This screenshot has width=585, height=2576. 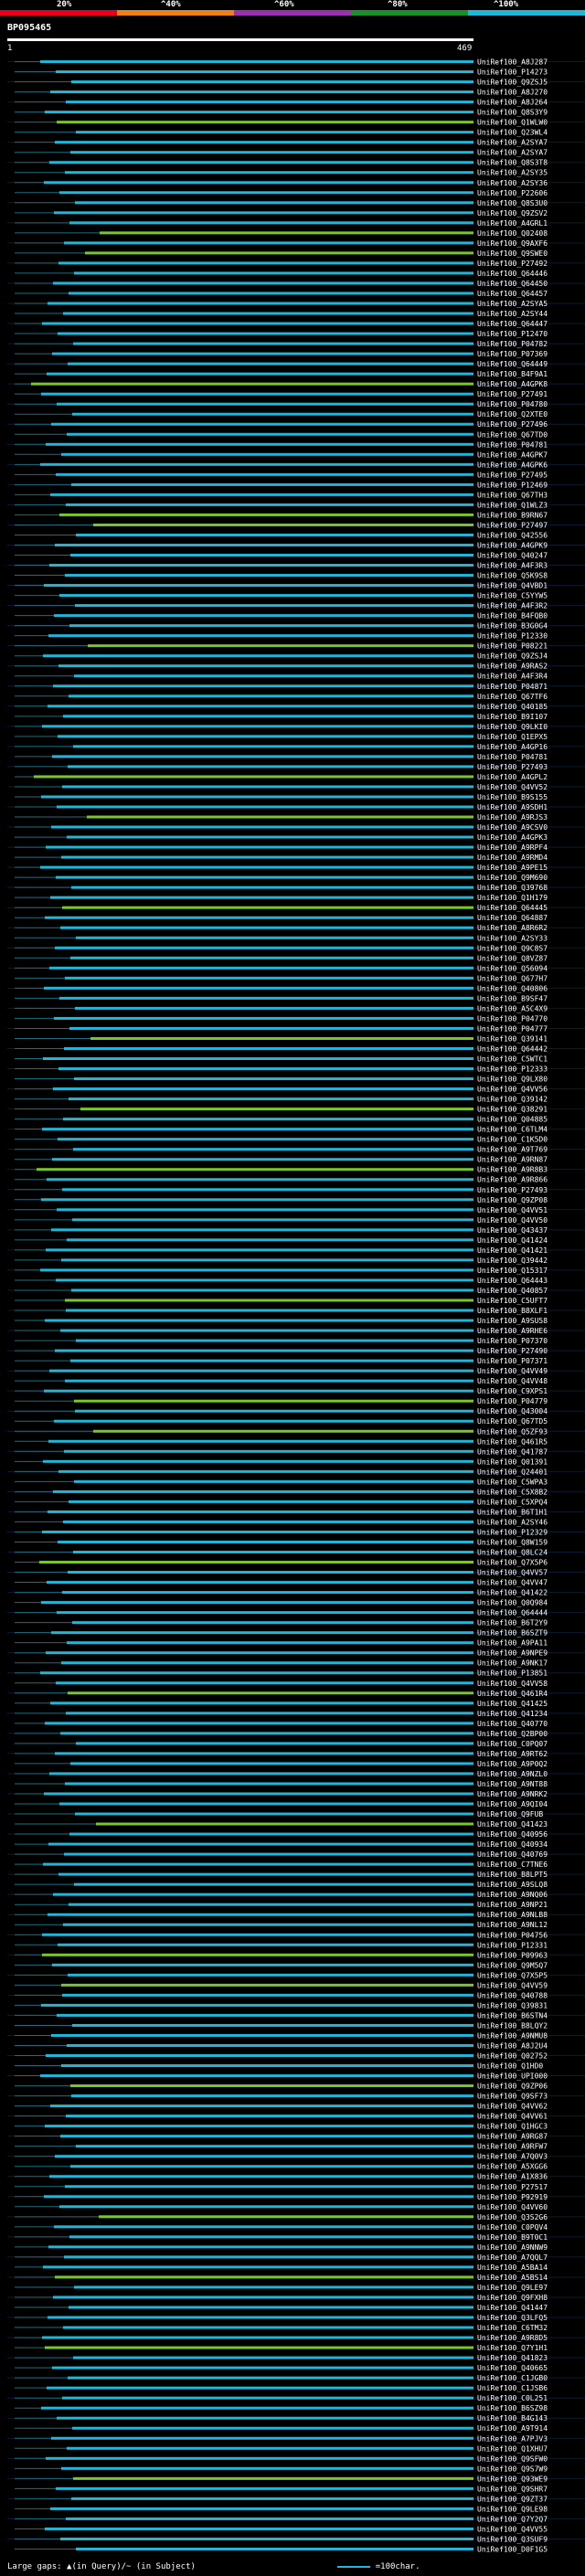 What do you see at coordinates (512, 424) in the screenshot?
I see `hit-label: UniRef100_P27496` at bounding box center [512, 424].